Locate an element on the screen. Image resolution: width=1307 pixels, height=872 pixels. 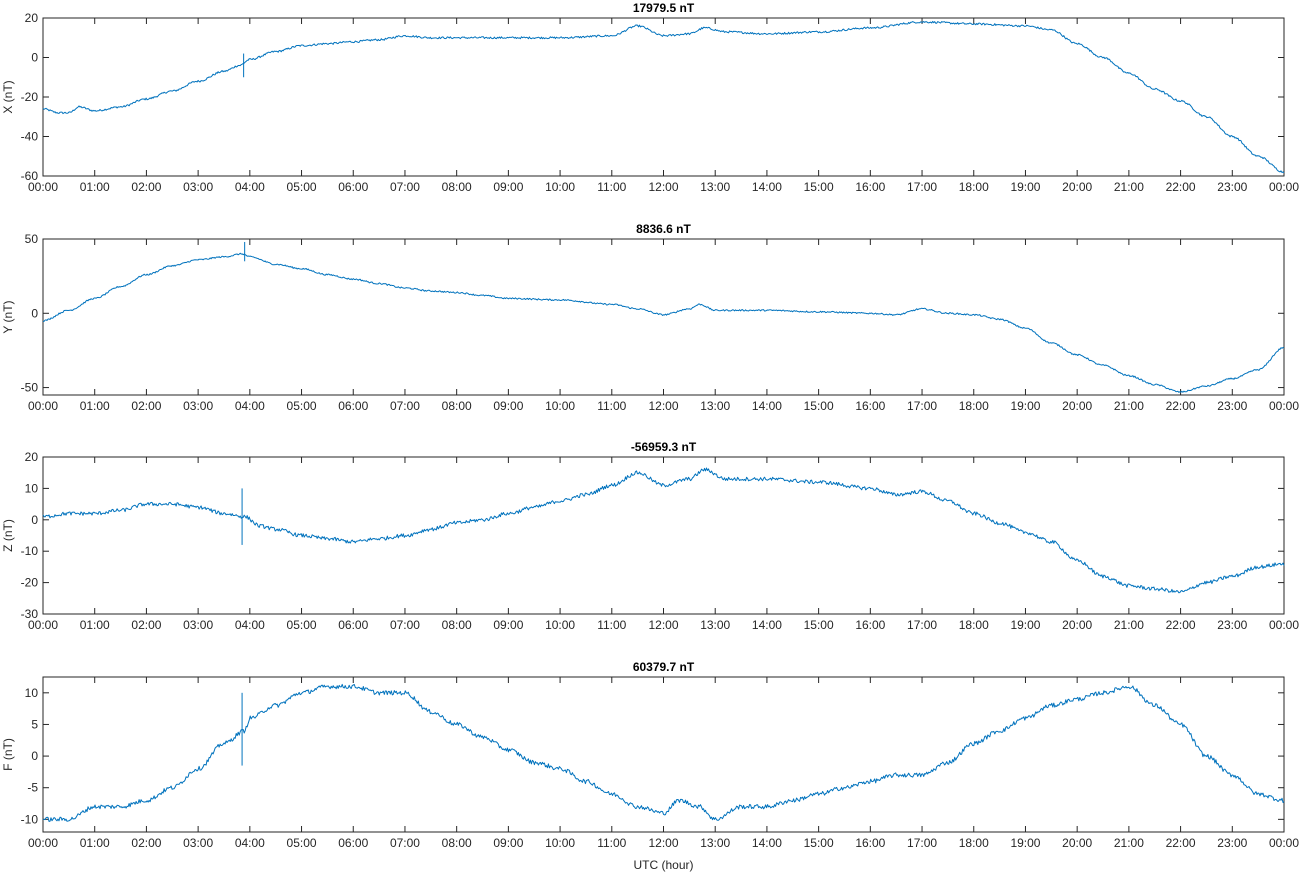
y-tick-label: 10 is located at coordinates (32, 693).